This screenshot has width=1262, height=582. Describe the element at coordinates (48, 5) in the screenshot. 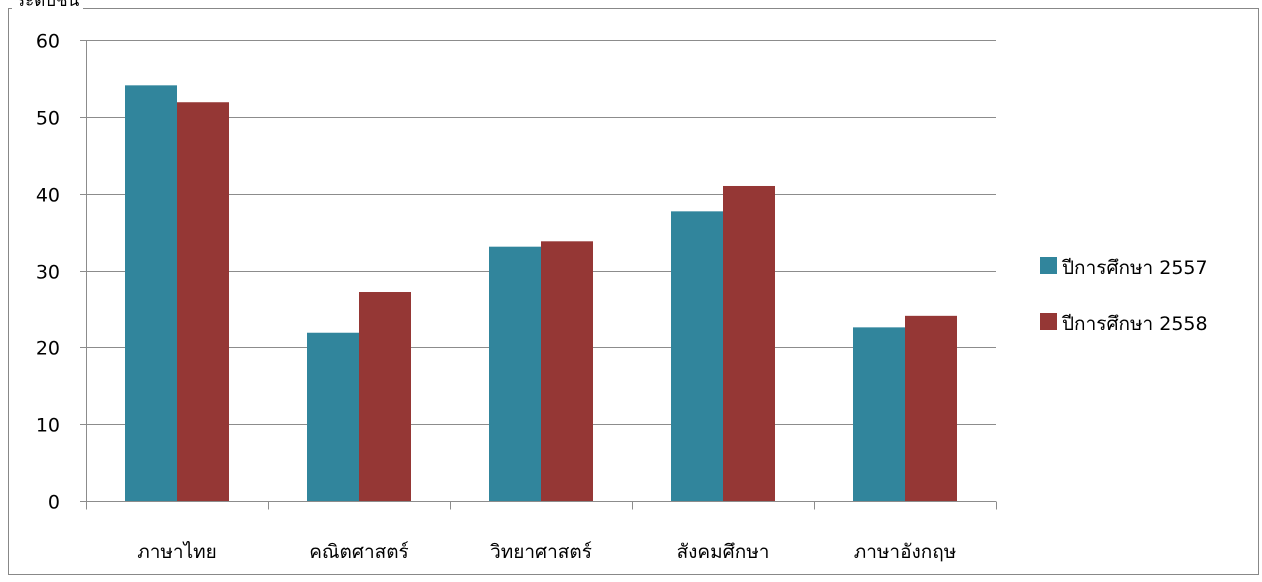

I see `chart-caption: ระดับชั้น` at that location.